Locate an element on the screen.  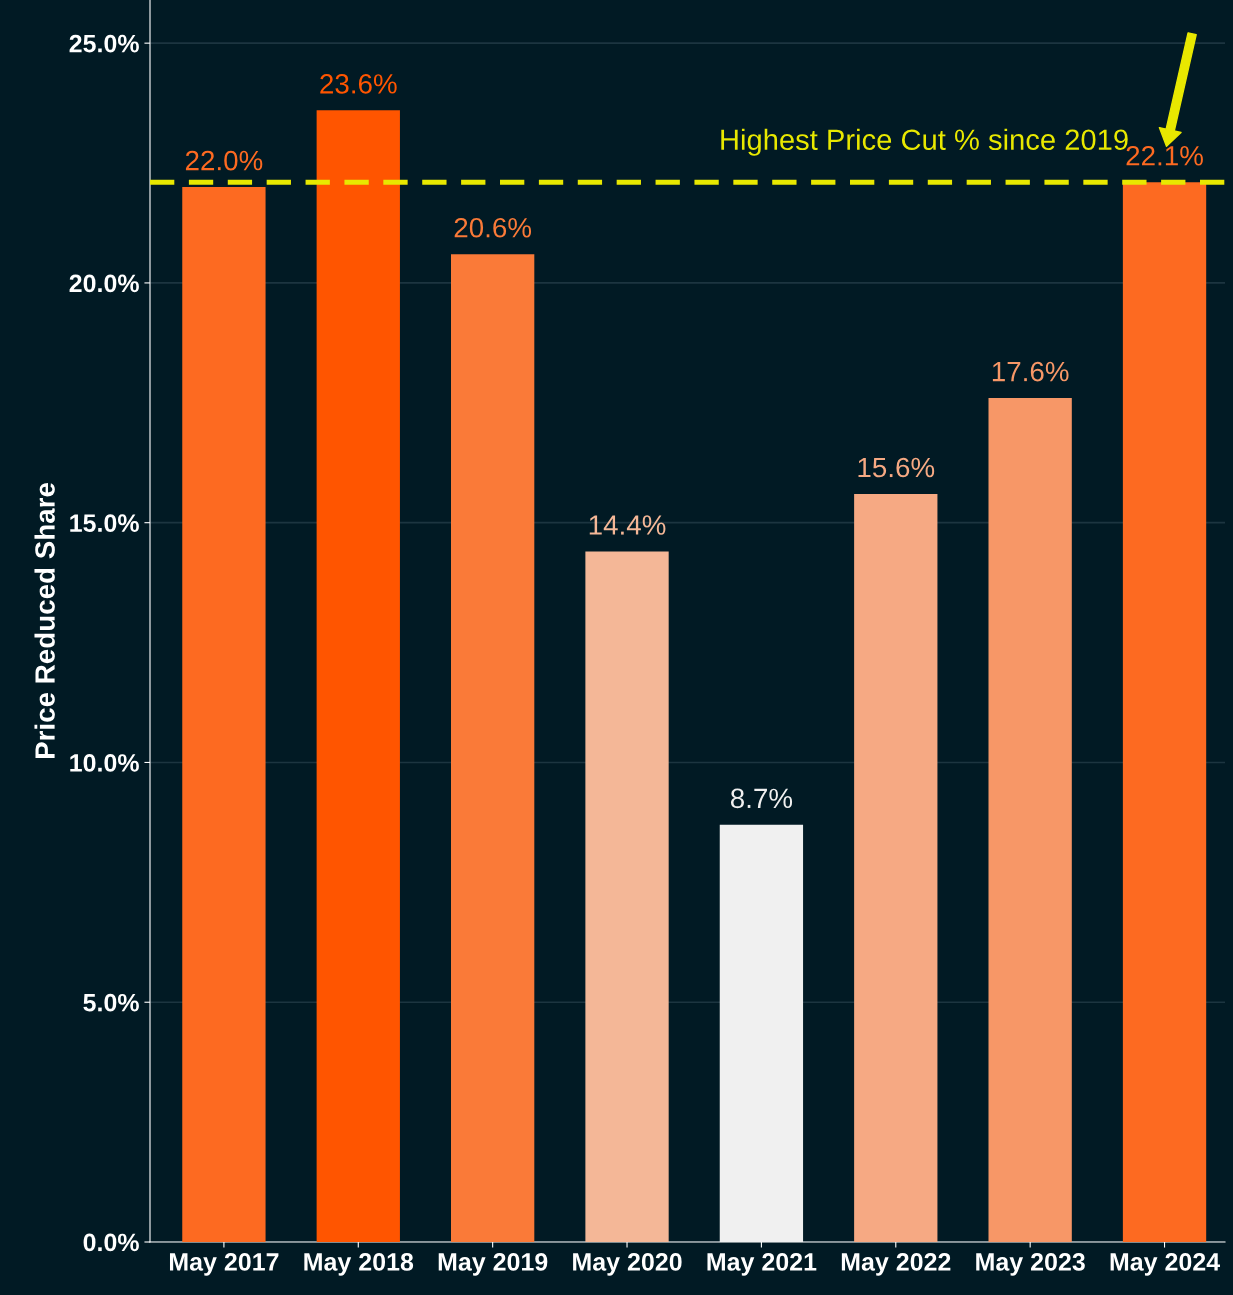
y-tick-label: 20.0% is located at coordinates (104, 283).